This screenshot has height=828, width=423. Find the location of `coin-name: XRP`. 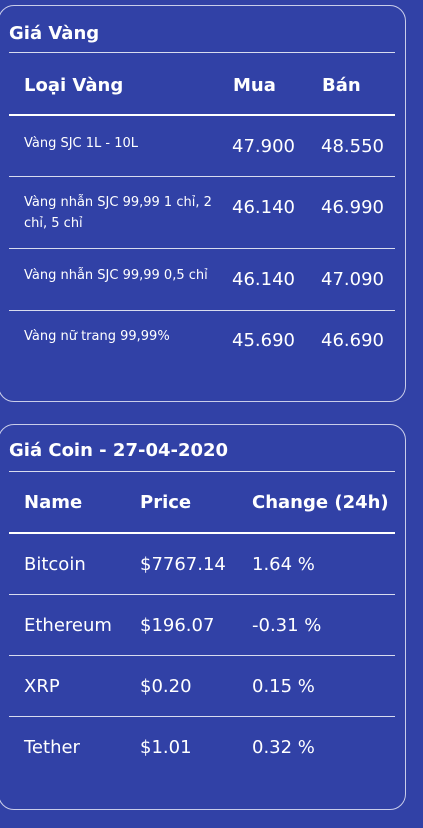

coin-name: XRP is located at coordinates (42, 686).